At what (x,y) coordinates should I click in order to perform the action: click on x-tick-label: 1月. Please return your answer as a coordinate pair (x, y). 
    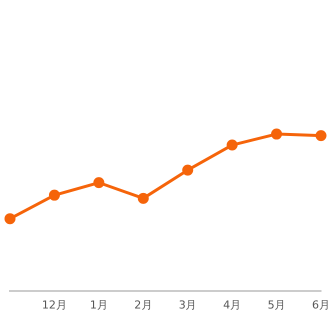
    Looking at the image, I should click on (99, 305).